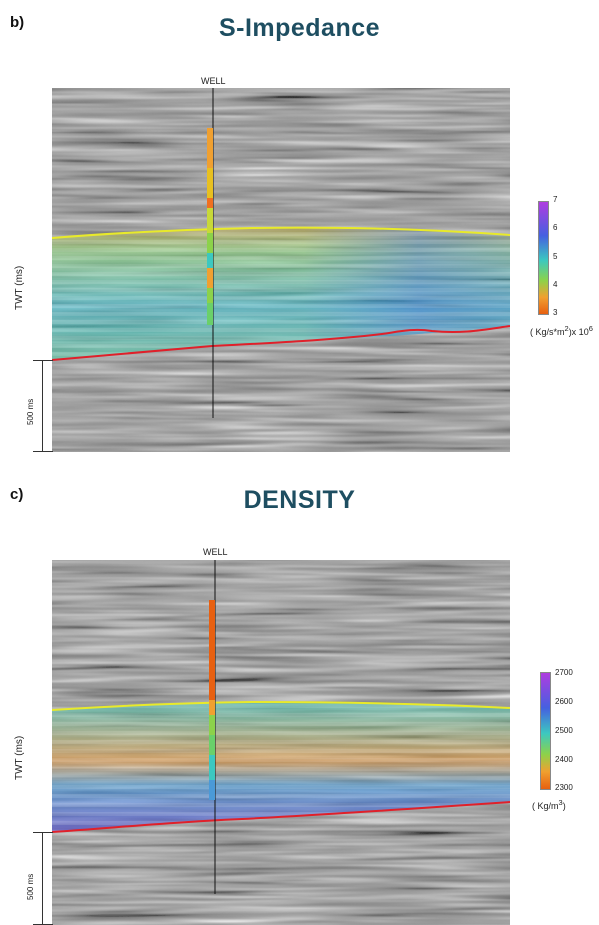  Describe the element at coordinates (564, 701) in the screenshot. I see `colorbar-tick: 2600` at that location.